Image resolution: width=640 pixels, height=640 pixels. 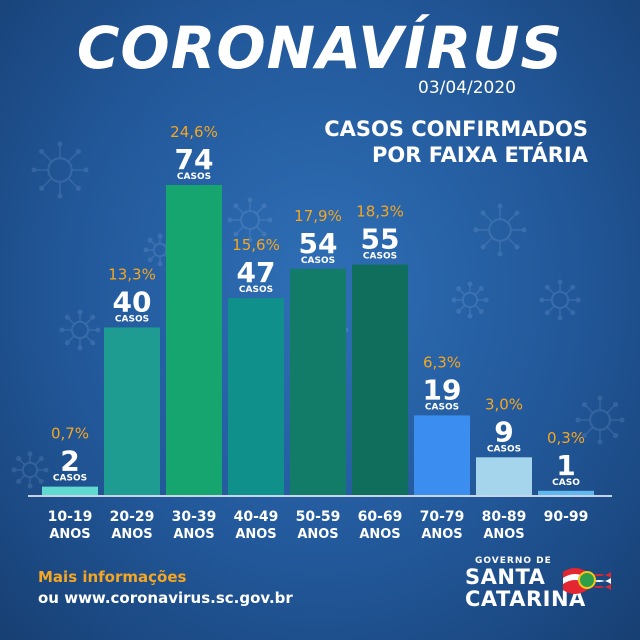 What do you see at coordinates (504, 517) in the screenshot?
I see `category-label: 80-89` at bounding box center [504, 517].